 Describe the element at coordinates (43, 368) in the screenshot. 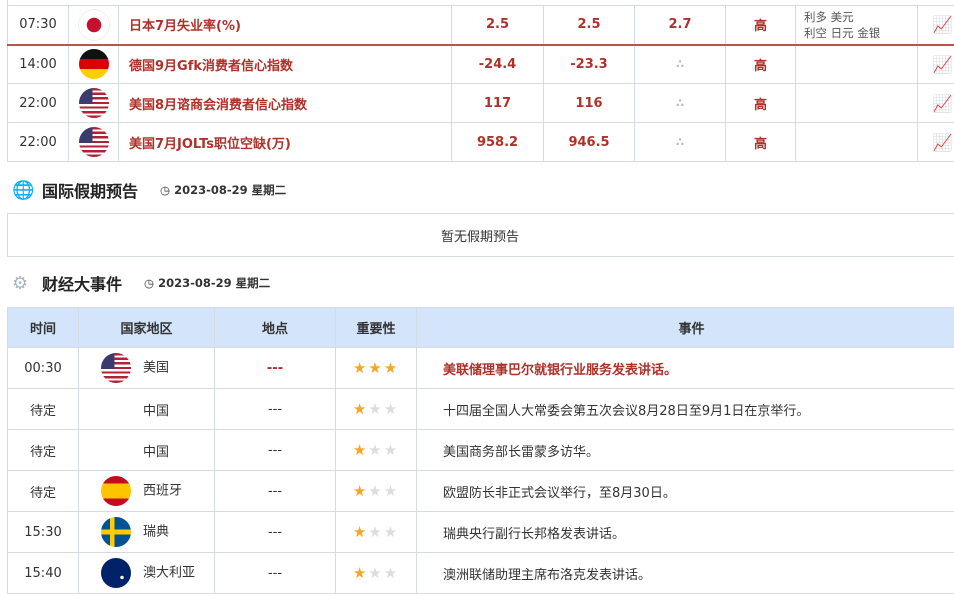

I see `time: 00:30` at that location.